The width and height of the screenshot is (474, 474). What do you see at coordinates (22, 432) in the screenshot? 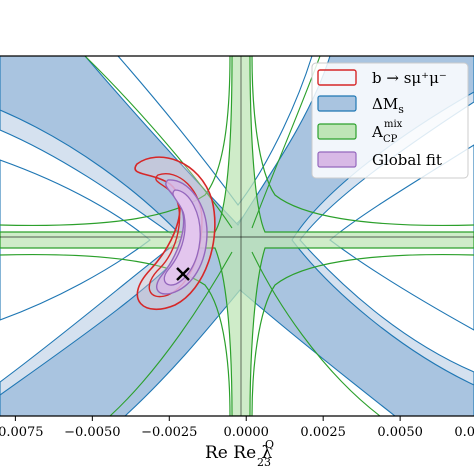
I see `x-tick-label: −0.0075` at bounding box center [22, 432].